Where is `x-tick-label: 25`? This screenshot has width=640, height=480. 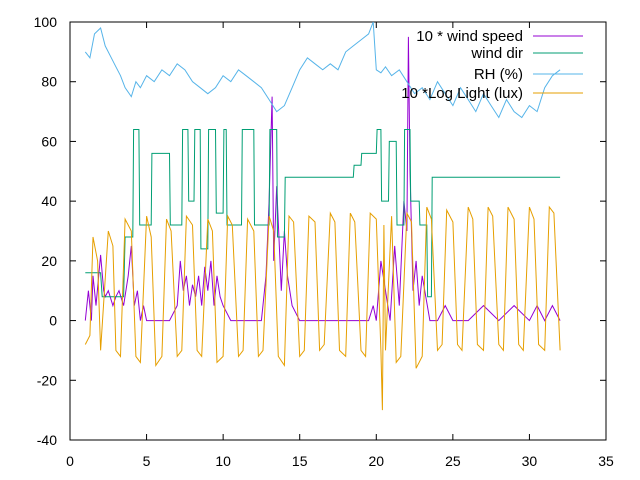
x-tick-label: 25 is located at coordinates (453, 461).